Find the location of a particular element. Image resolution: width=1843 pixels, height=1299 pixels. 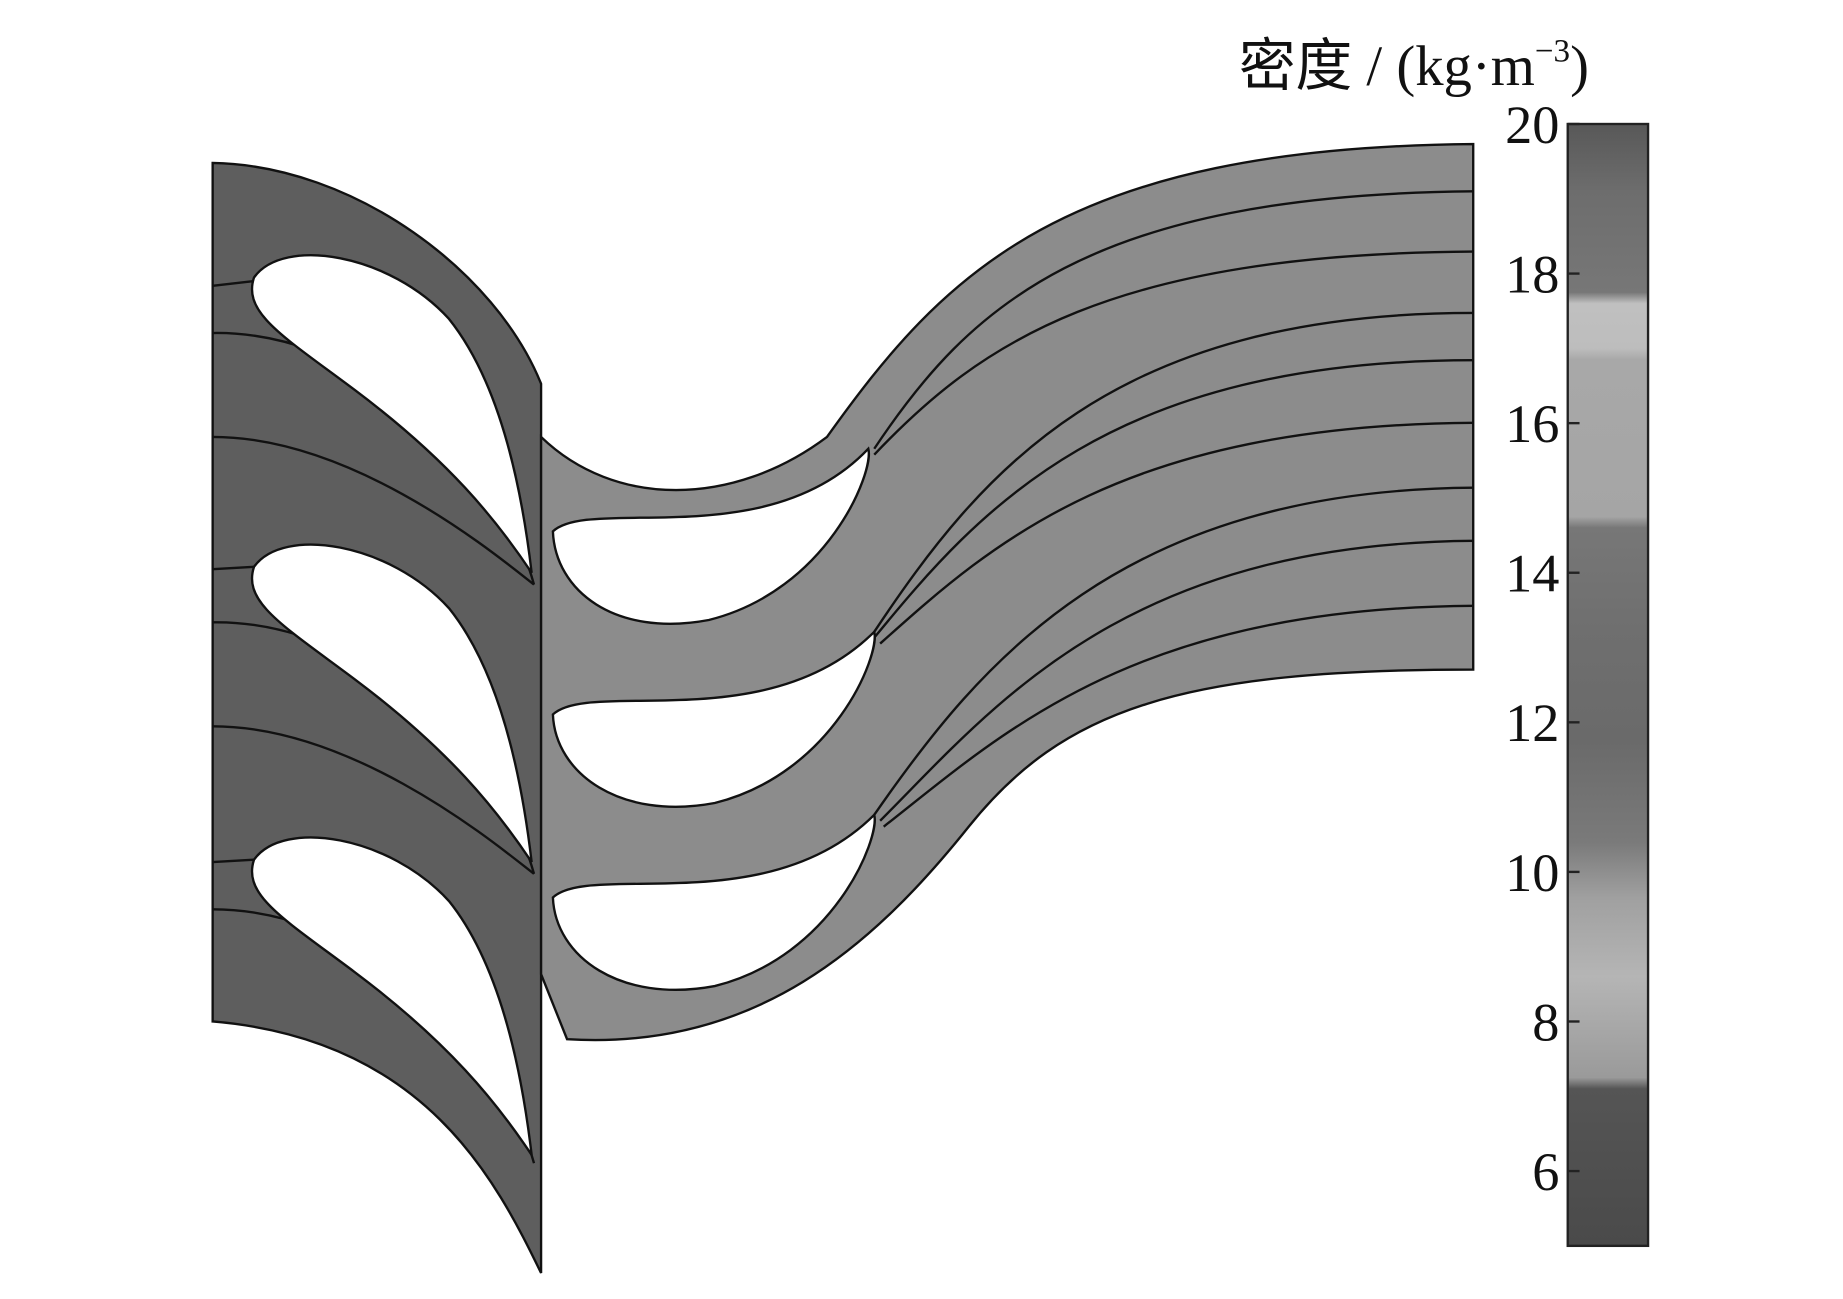

colorbar-label-close: ) is located at coordinates (1579, 66).